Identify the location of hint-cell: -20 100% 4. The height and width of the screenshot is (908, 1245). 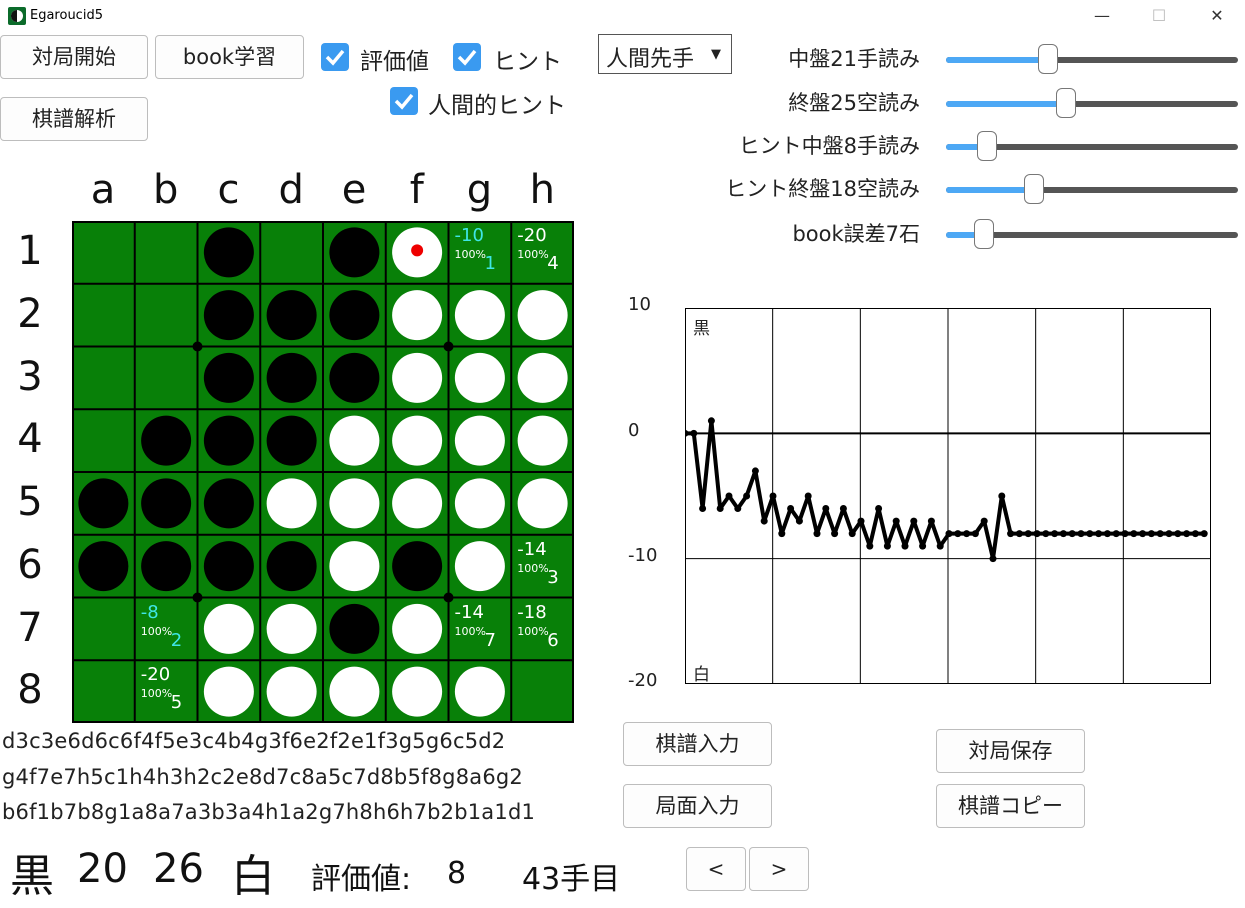
(542, 252).